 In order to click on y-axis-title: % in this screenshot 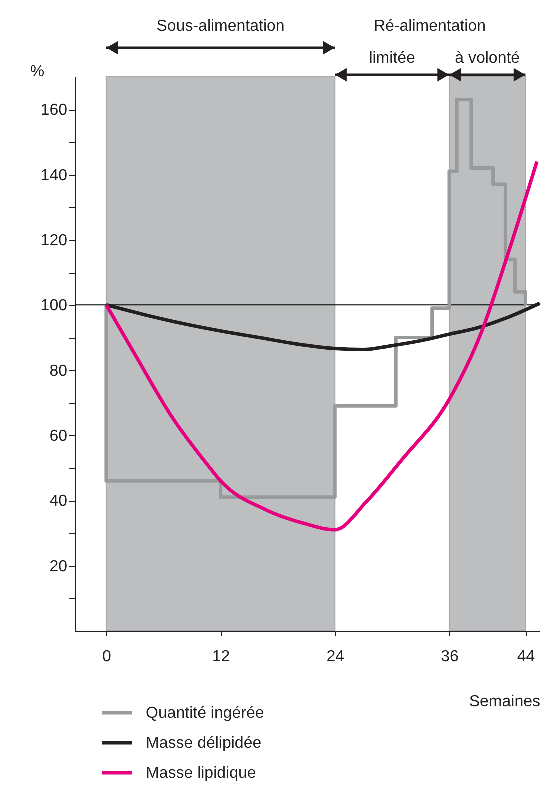, I will do `click(37, 72)`.